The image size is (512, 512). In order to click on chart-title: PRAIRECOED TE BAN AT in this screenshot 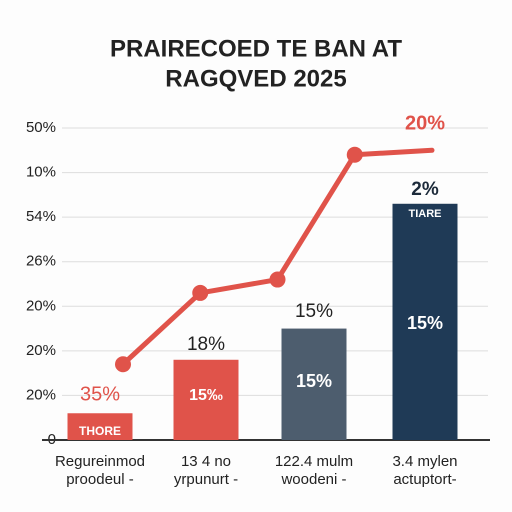, I will do `click(256, 48)`.